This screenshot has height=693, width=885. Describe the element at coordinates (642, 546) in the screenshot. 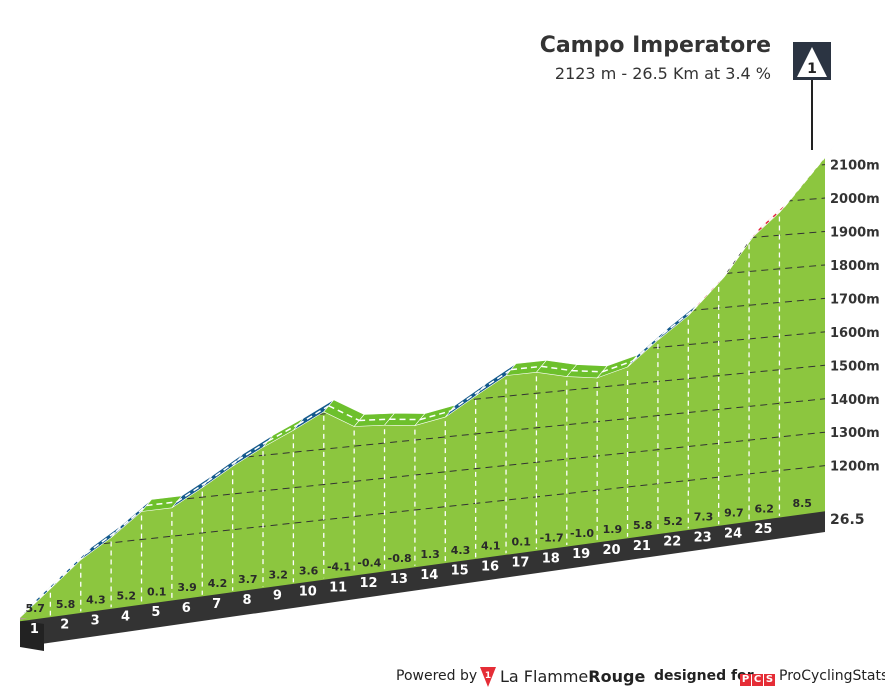

I see `km-label: 21` at that location.